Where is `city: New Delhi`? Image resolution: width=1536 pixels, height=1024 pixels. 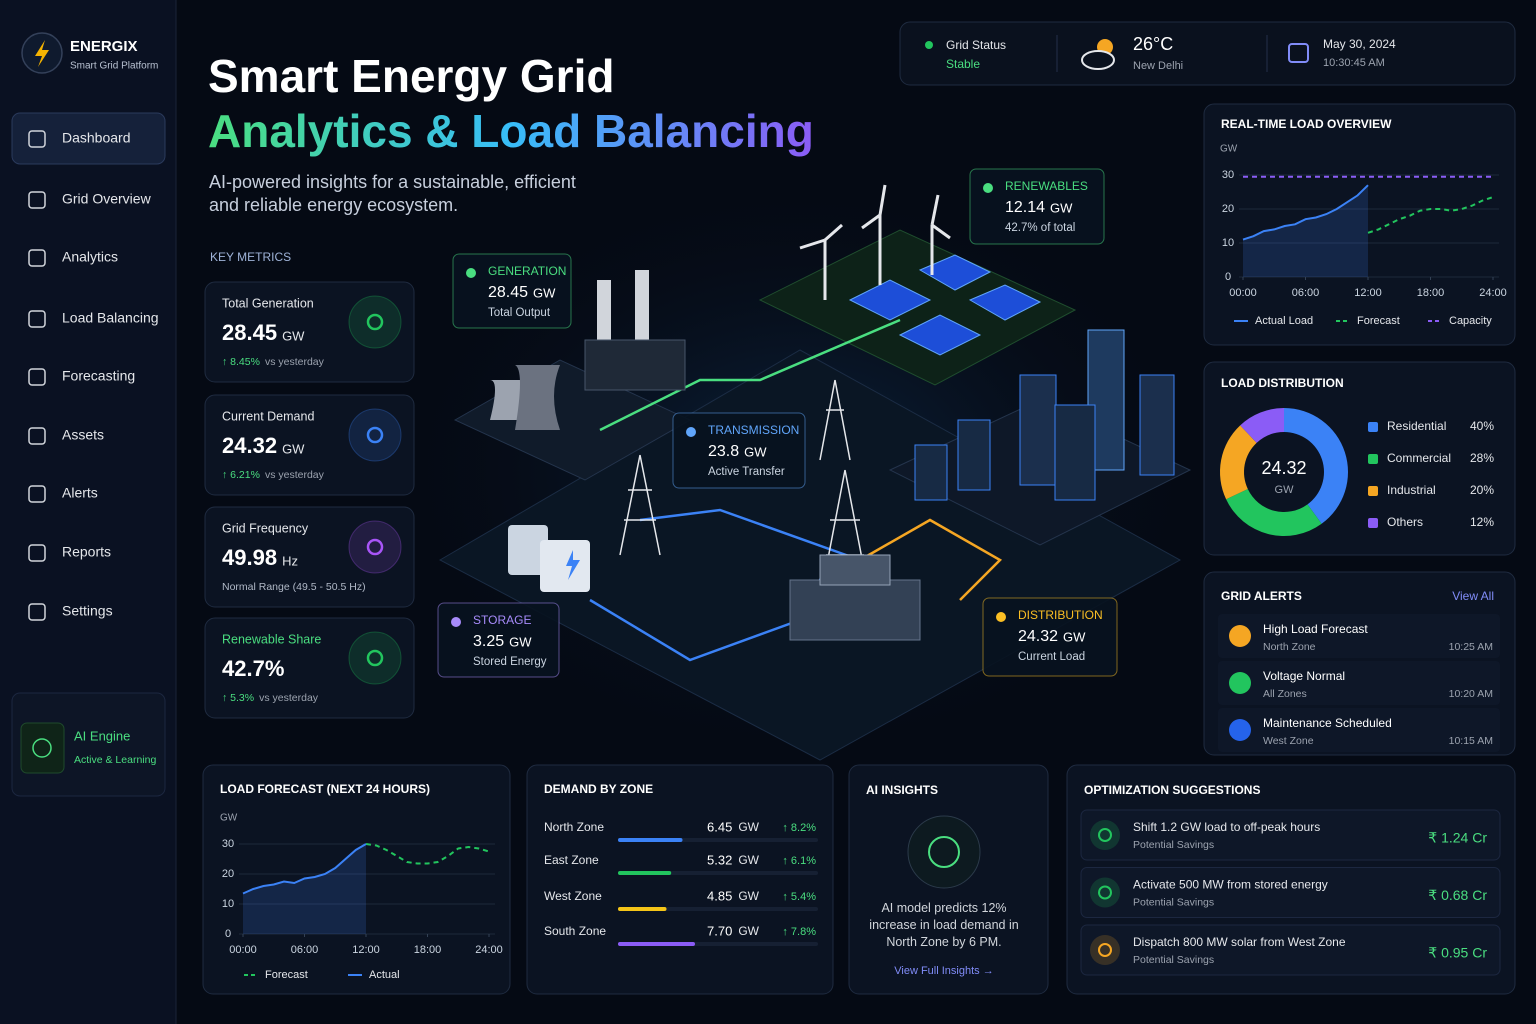
city: New Delhi is located at coordinates (1158, 66).